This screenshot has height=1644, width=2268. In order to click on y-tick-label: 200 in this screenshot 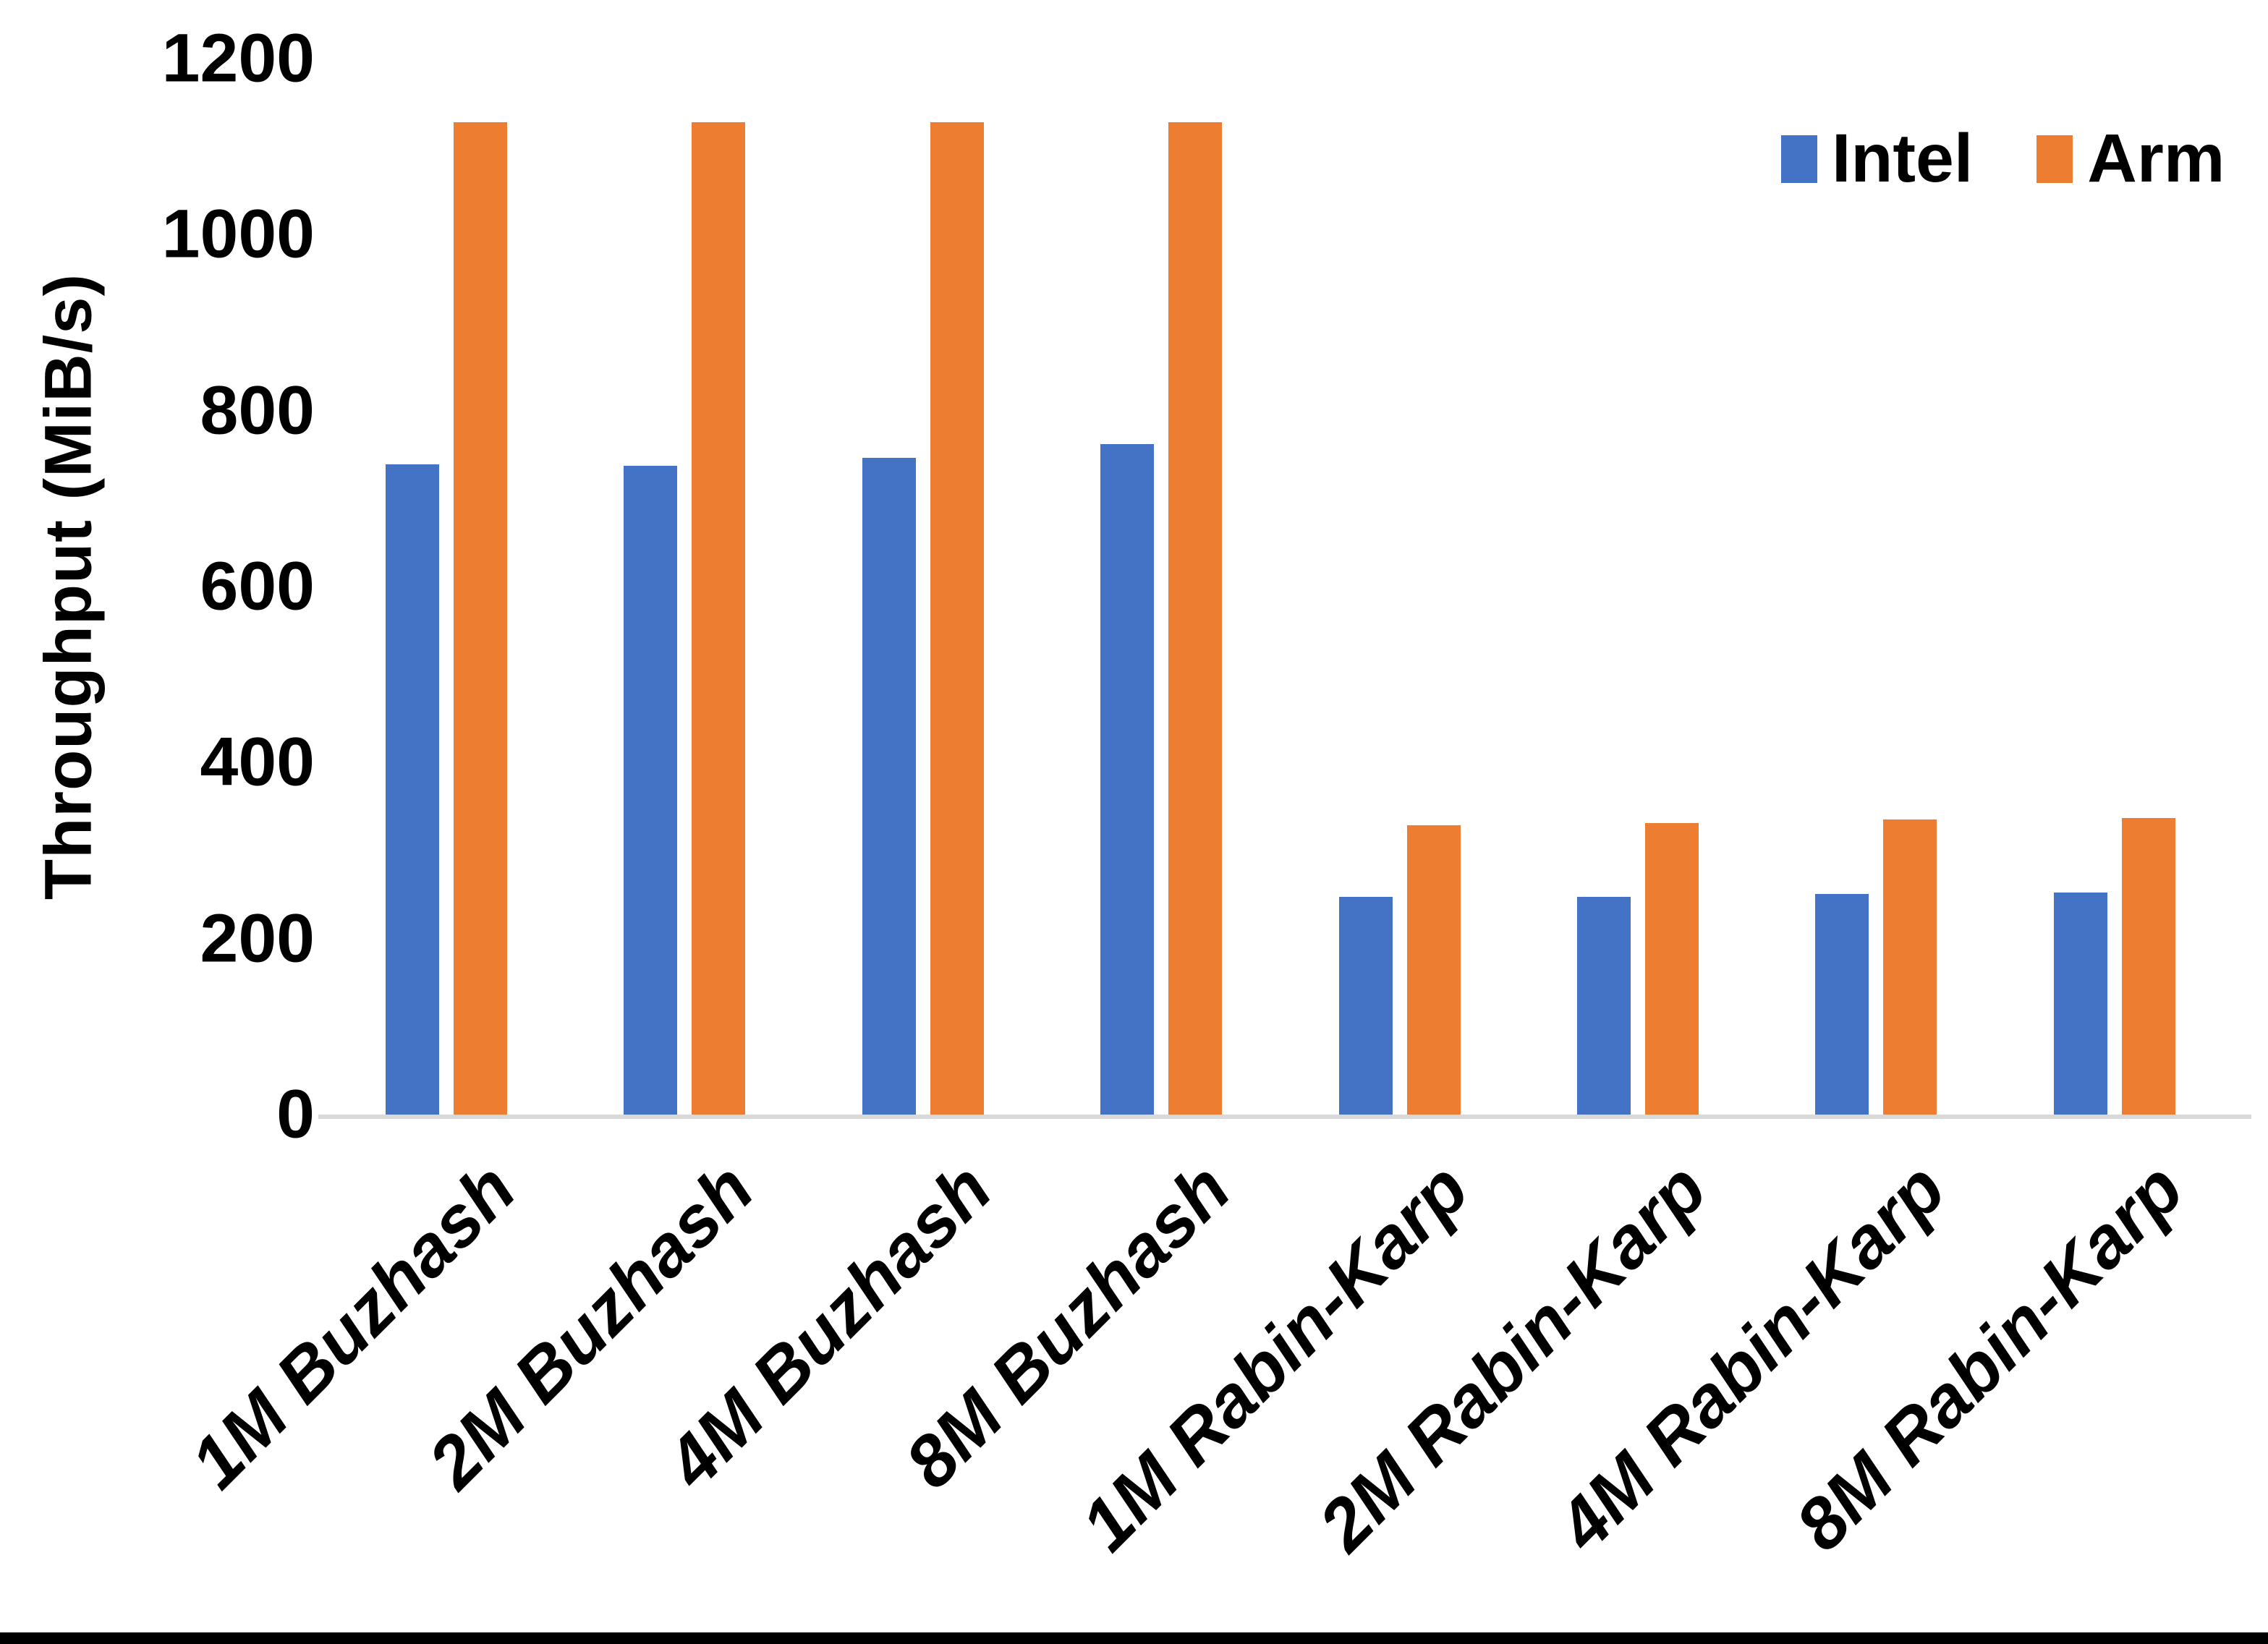, I will do `click(257, 938)`.